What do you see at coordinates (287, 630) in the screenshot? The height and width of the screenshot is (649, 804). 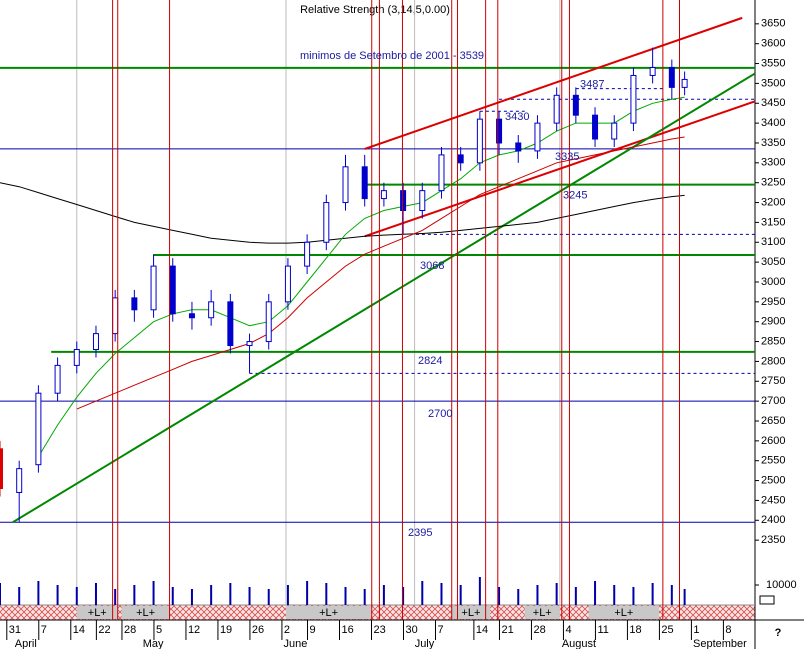 I see `x-tick-label: 2` at bounding box center [287, 630].